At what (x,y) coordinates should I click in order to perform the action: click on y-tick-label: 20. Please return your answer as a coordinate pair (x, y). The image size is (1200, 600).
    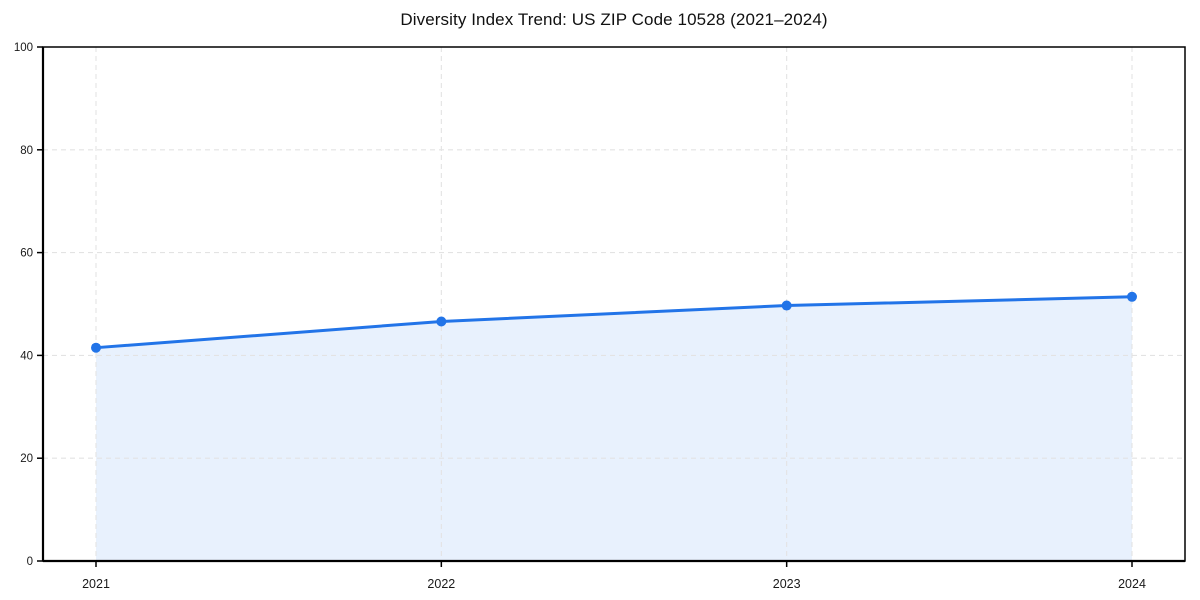
    Looking at the image, I should click on (26, 459).